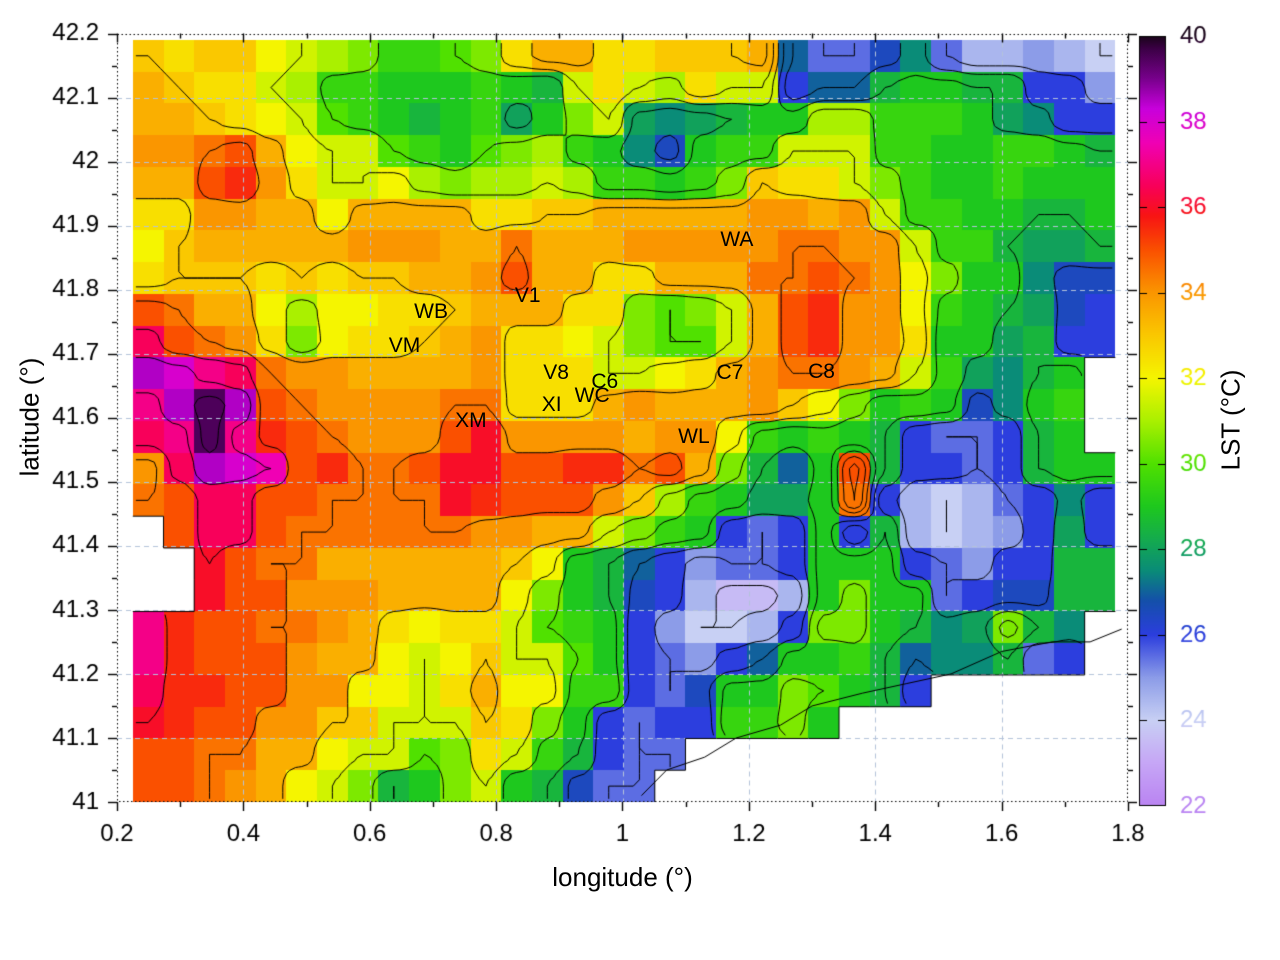 The width and height of the screenshot is (1280, 960). What do you see at coordinates (1230, 420) in the screenshot?
I see `colorbar-title: LST (°C)` at bounding box center [1230, 420].